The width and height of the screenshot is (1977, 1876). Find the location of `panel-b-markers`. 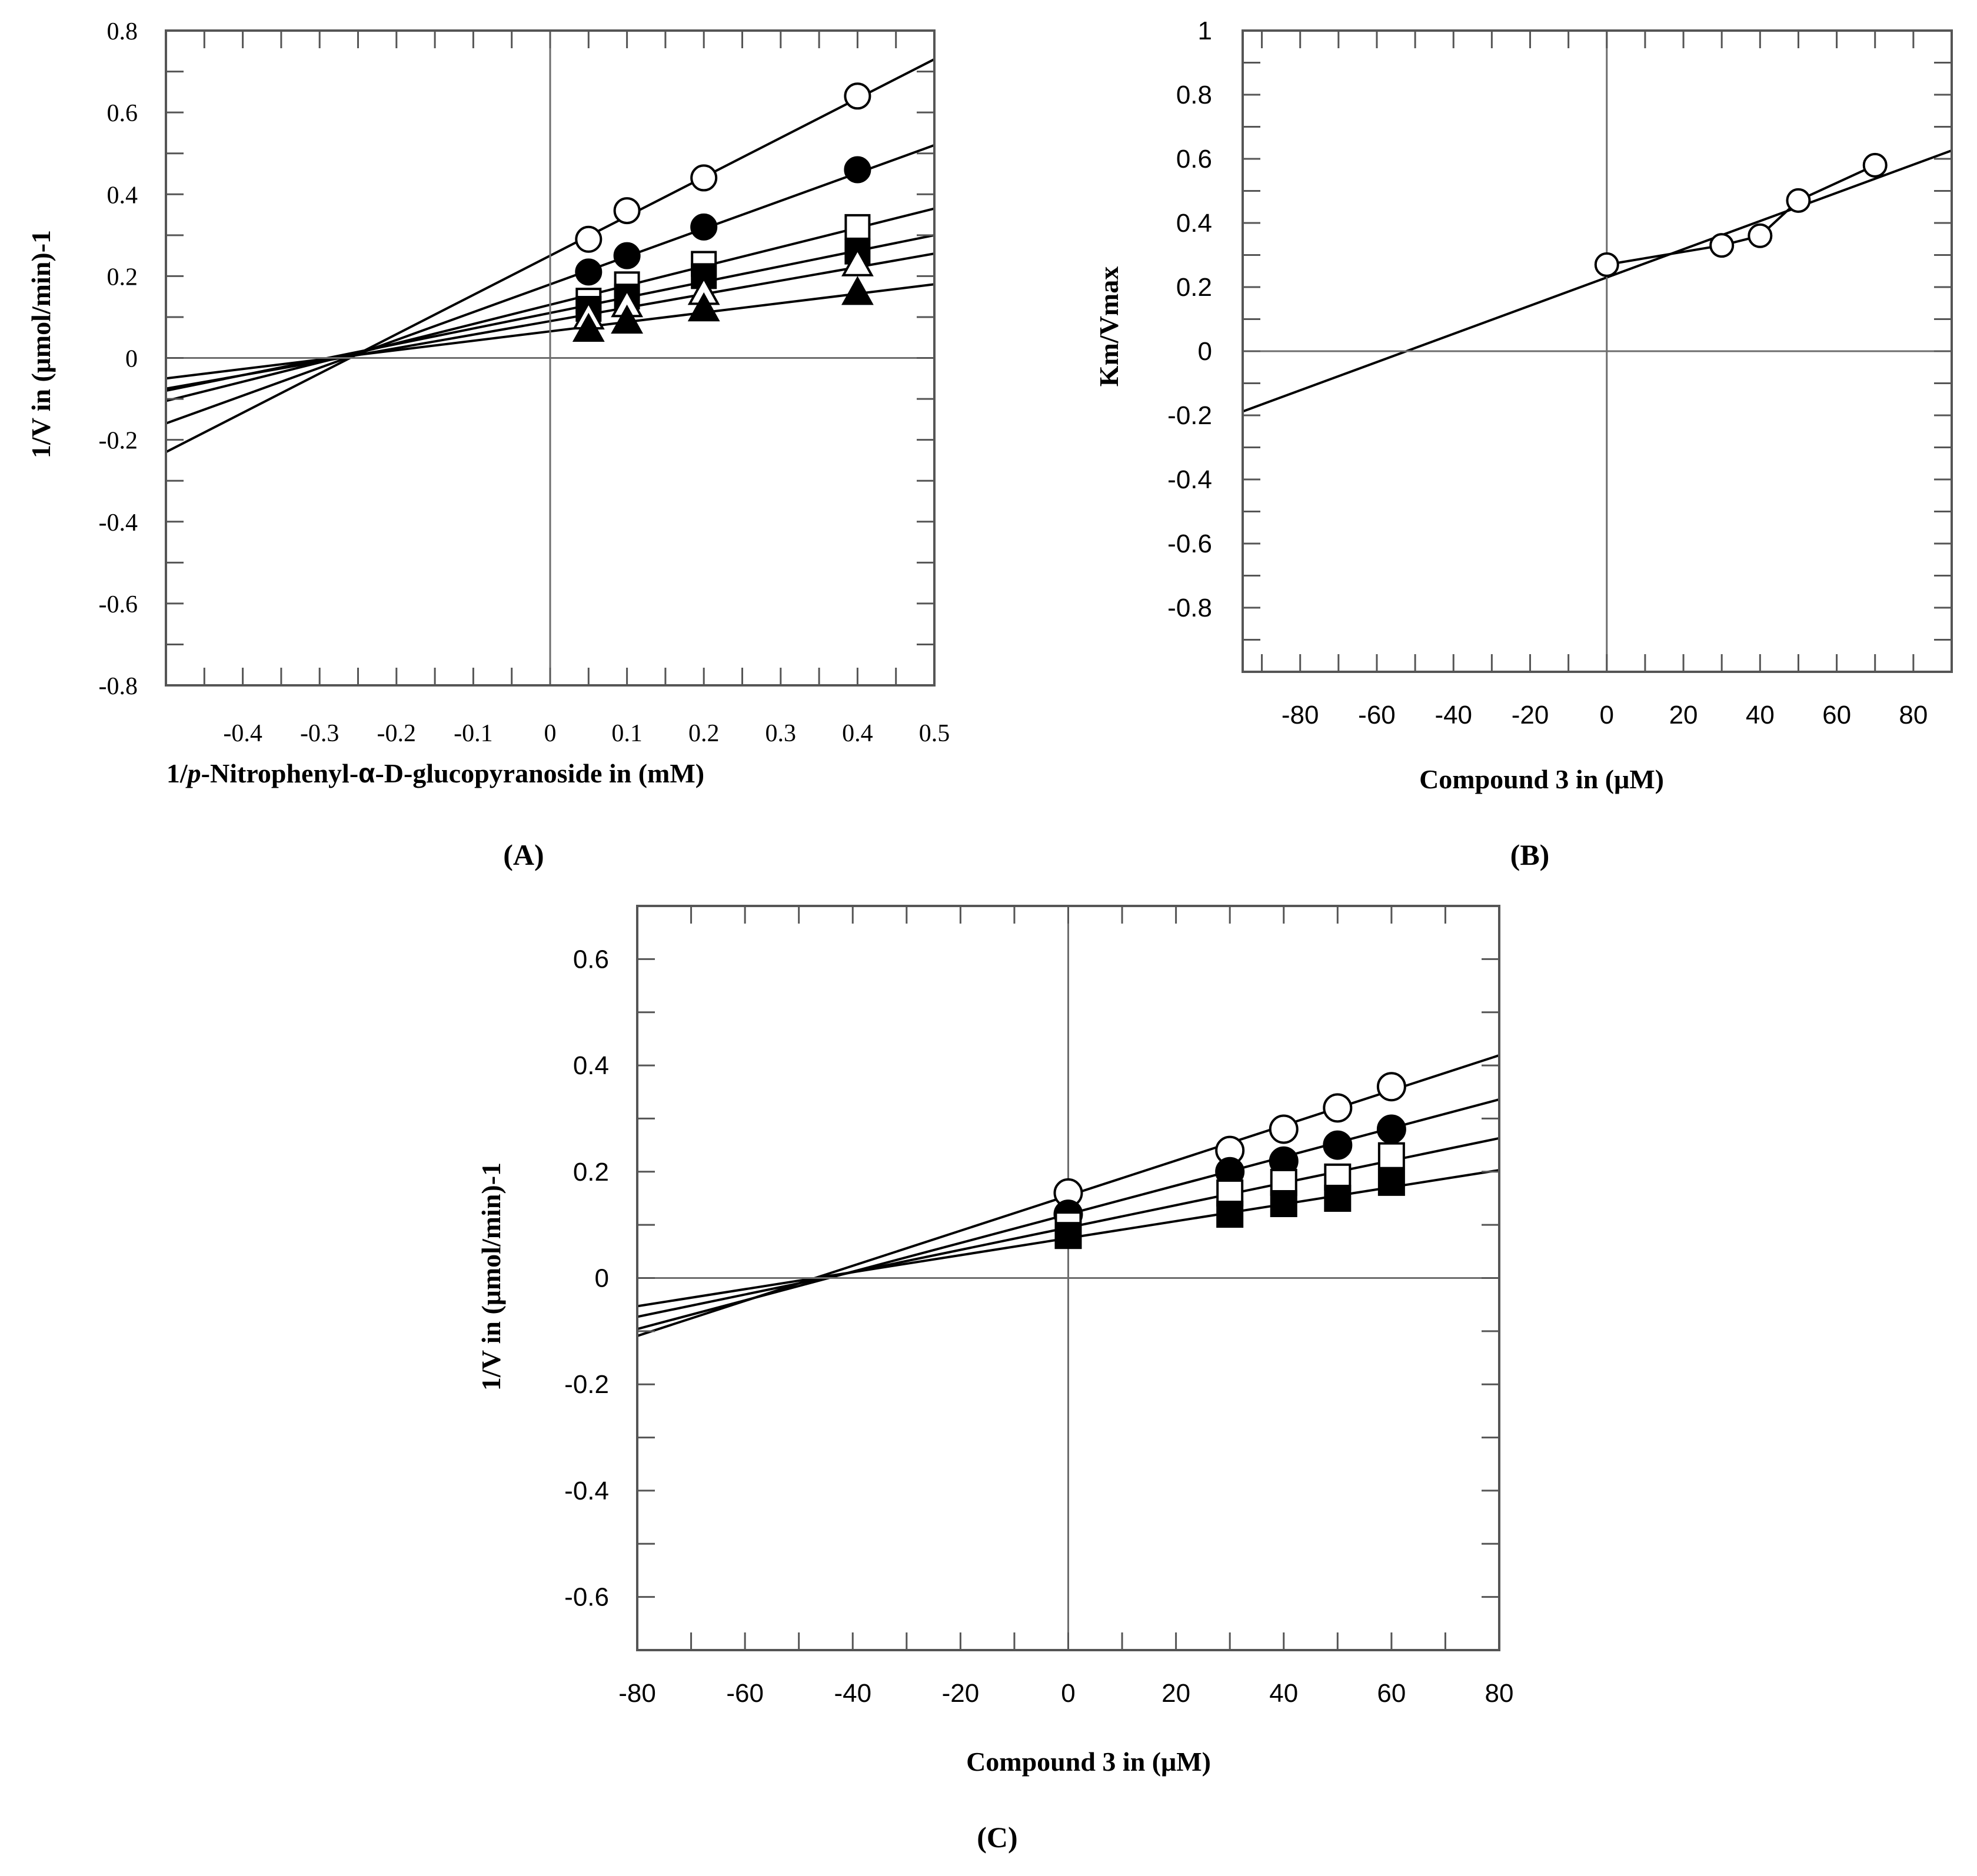

panel-b-markers is located at coordinates (1741, 214).